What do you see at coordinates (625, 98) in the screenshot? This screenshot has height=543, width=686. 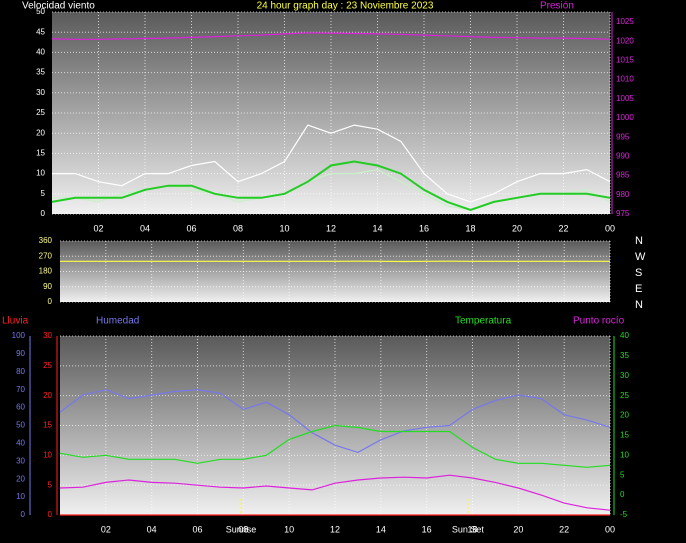 I see `y2-tick-label: 1005` at bounding box center [625, 98].